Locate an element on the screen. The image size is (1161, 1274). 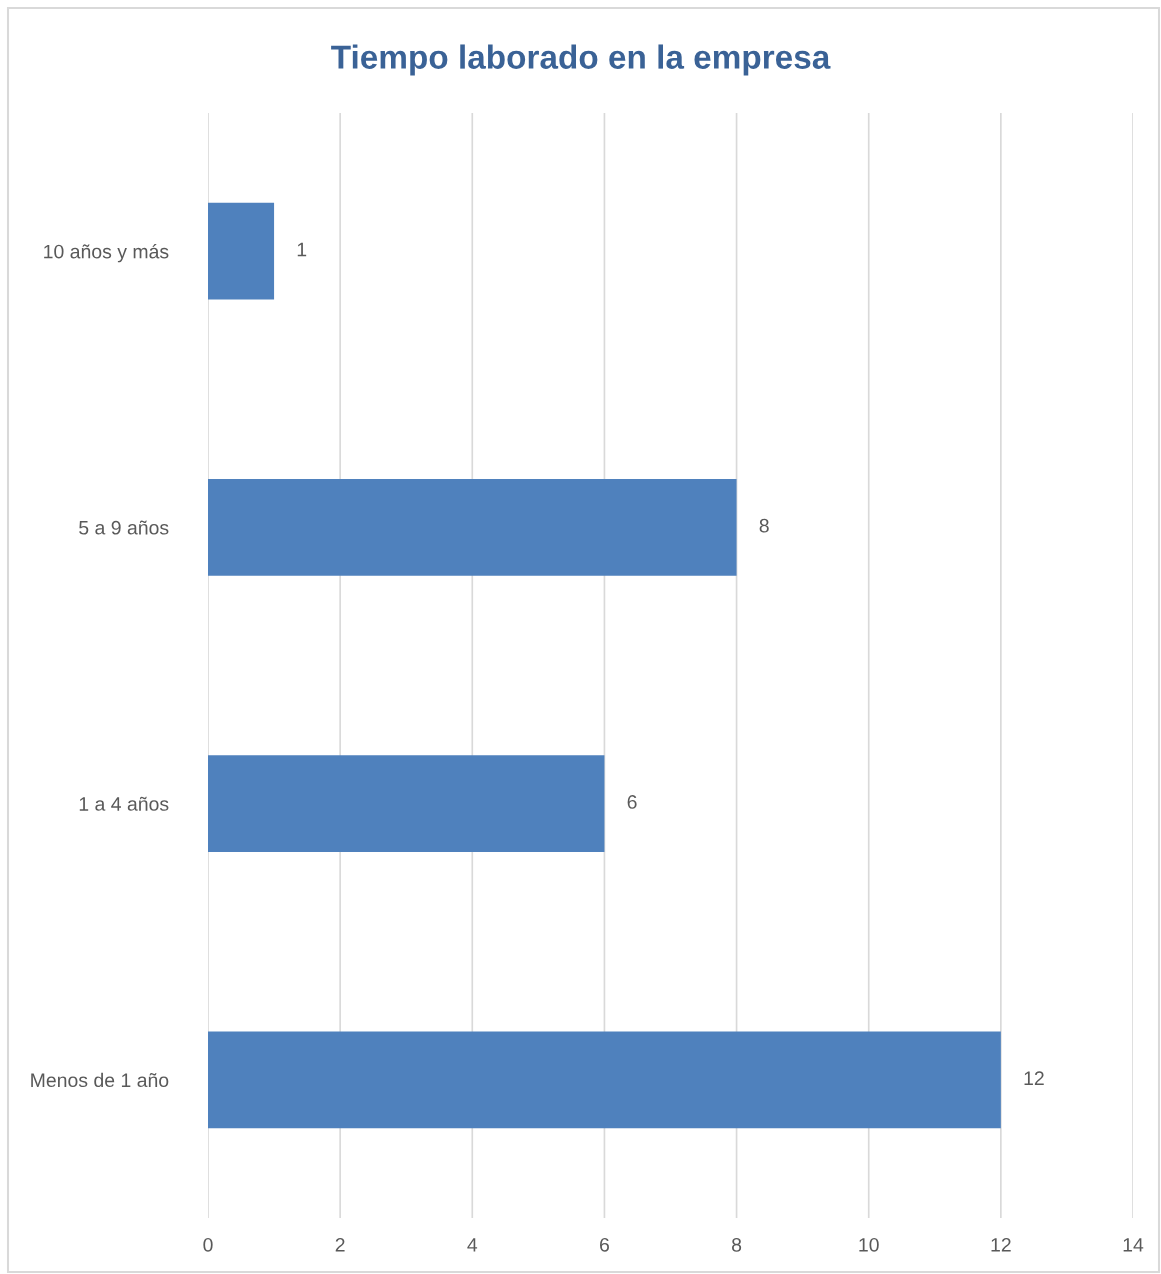
x-tick-label: 8 is located at coordinates (737, 1244).